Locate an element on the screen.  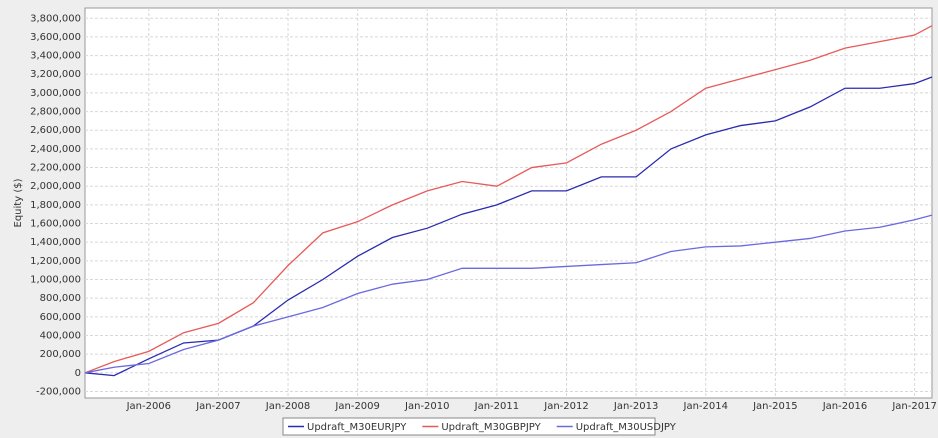
y-tick-label: 200,000 is located at coordinates (60, 354).